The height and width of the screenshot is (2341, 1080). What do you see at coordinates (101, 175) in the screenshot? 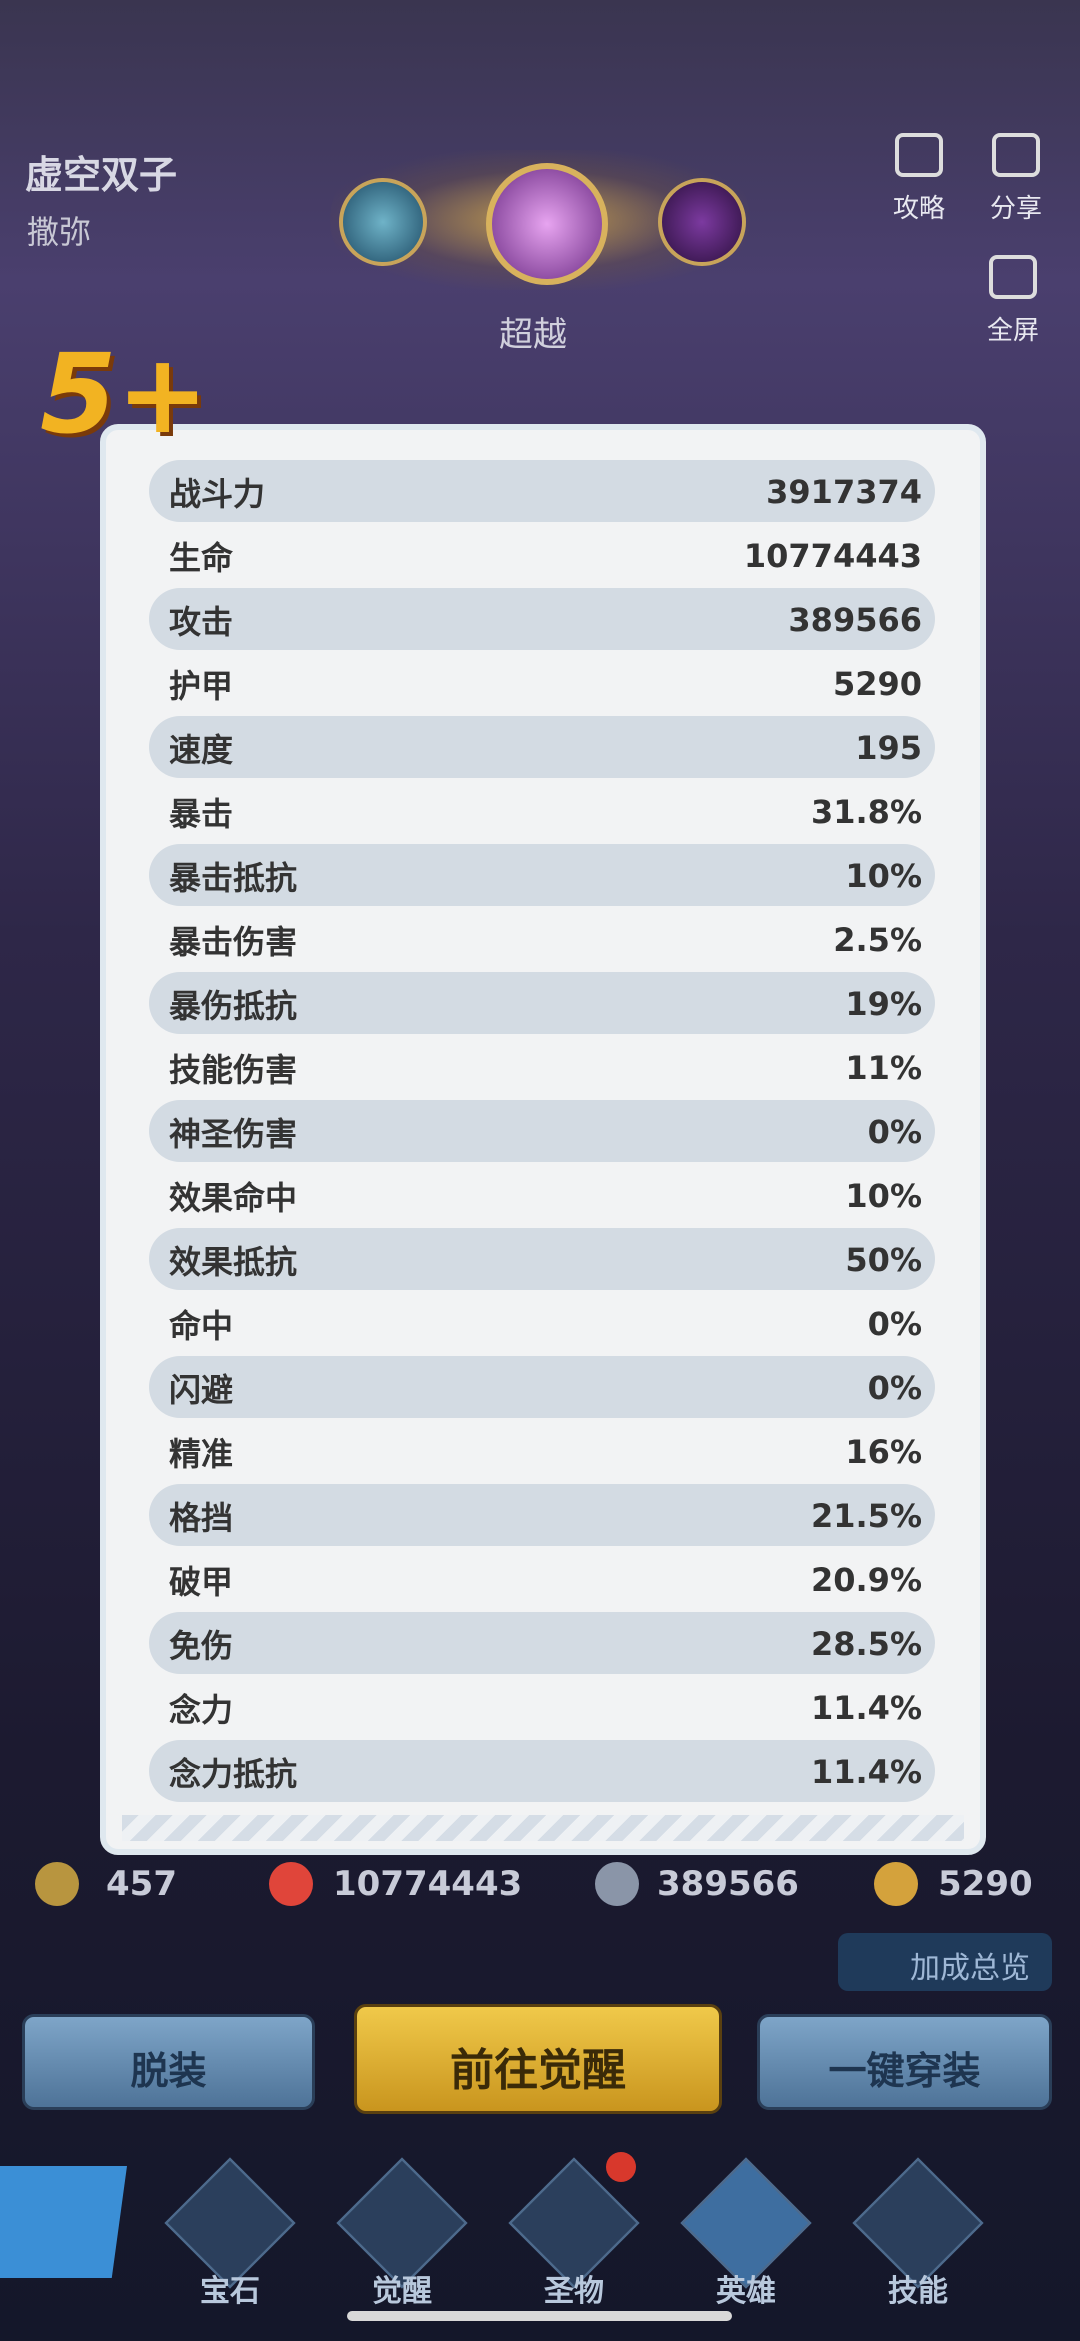
I see `hero-name: 虚空双子` at bounding box center [101, 175].